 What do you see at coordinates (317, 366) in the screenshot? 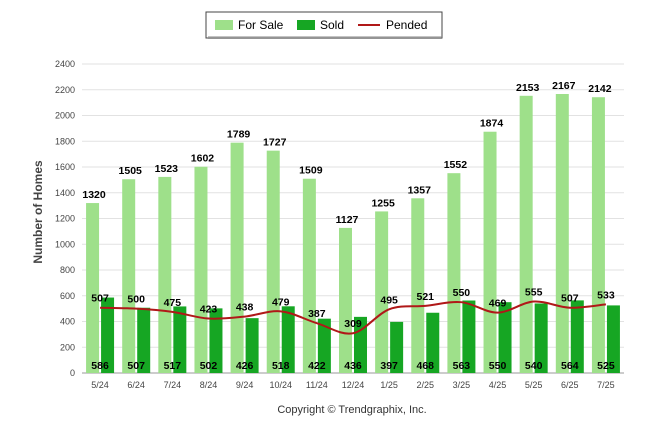
I see `label-sold: 422` at bounding box center [317, 366].